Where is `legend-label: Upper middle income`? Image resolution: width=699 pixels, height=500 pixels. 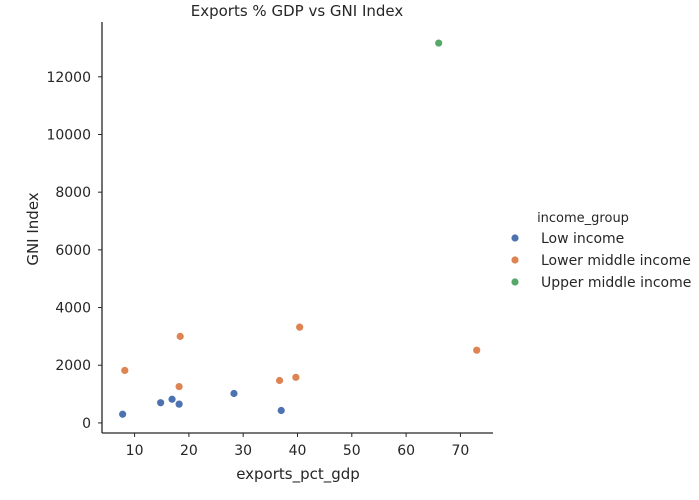
legend-label: Upper middle income is located at coordinates (616, 283).